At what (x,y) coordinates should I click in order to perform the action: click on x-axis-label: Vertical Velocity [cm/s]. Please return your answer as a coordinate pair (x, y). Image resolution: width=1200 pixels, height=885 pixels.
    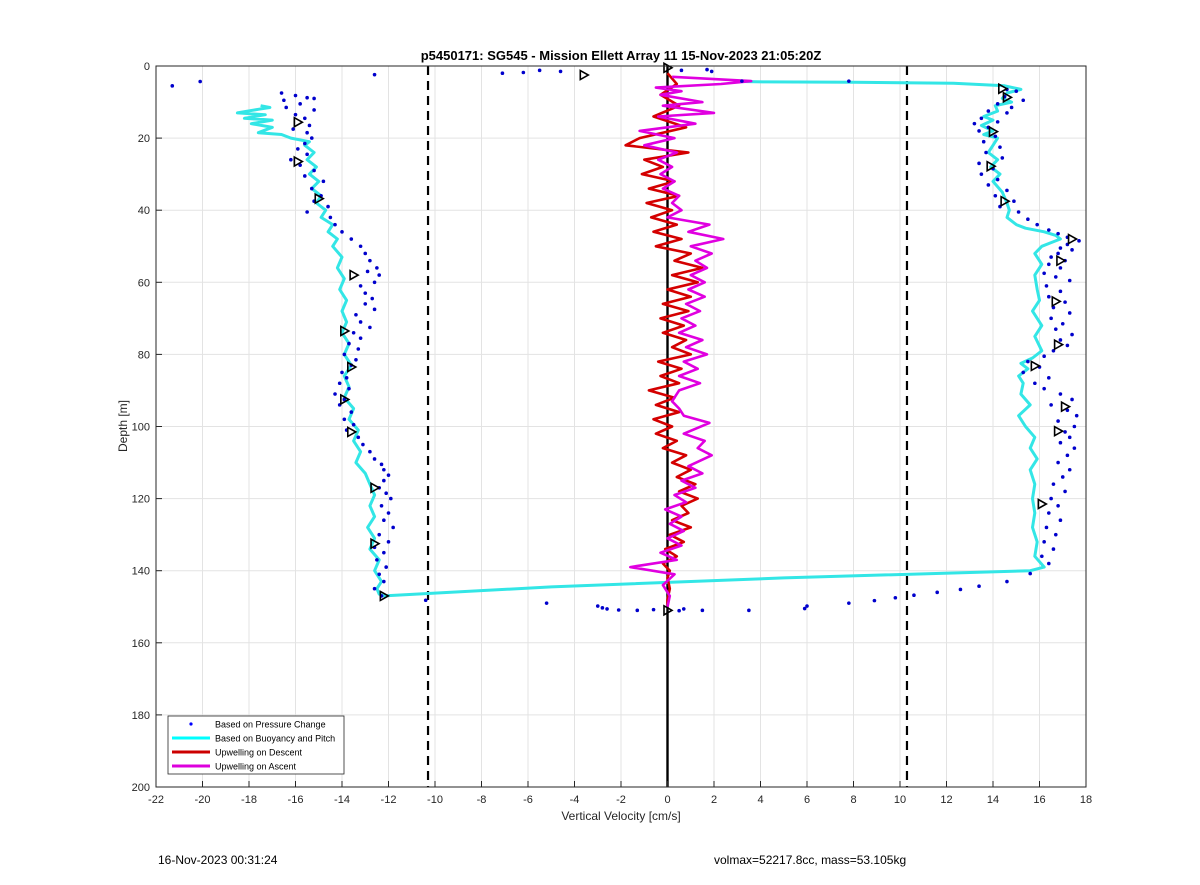
    Looking at the image, I should click on (620, 816).